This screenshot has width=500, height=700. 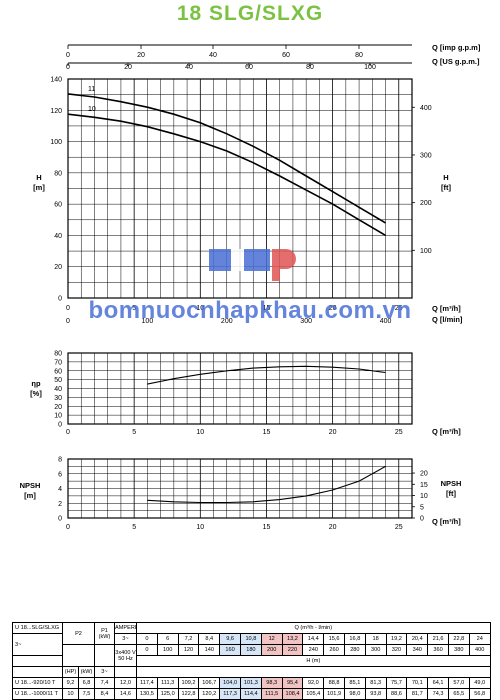 What do you see at coordinates (147, 694) in the screenshot?
I see `h-value-cell: 130,5` at bounding box center [147, 694].